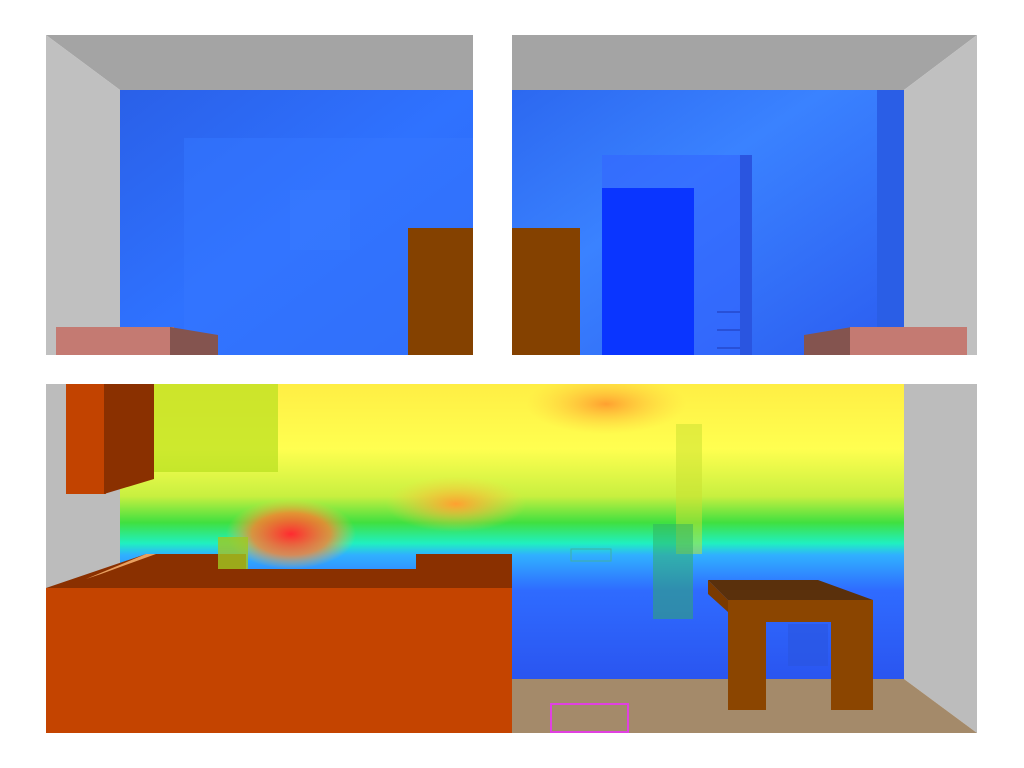 The image size is (1024, 768). What do you see at coordinates (673, 571) in the screenshot?
I see `cabinet-ghost` at bounding box center [673, 571].